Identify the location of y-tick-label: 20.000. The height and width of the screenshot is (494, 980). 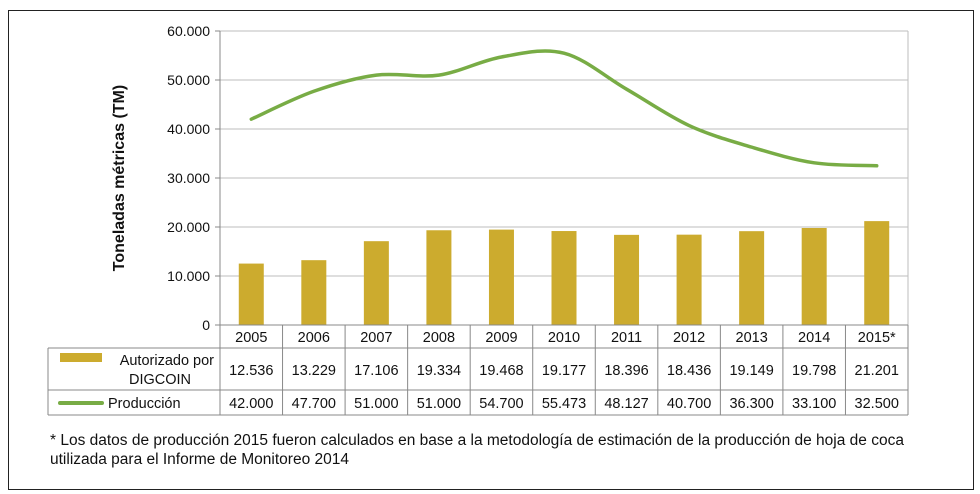
(188, 227).